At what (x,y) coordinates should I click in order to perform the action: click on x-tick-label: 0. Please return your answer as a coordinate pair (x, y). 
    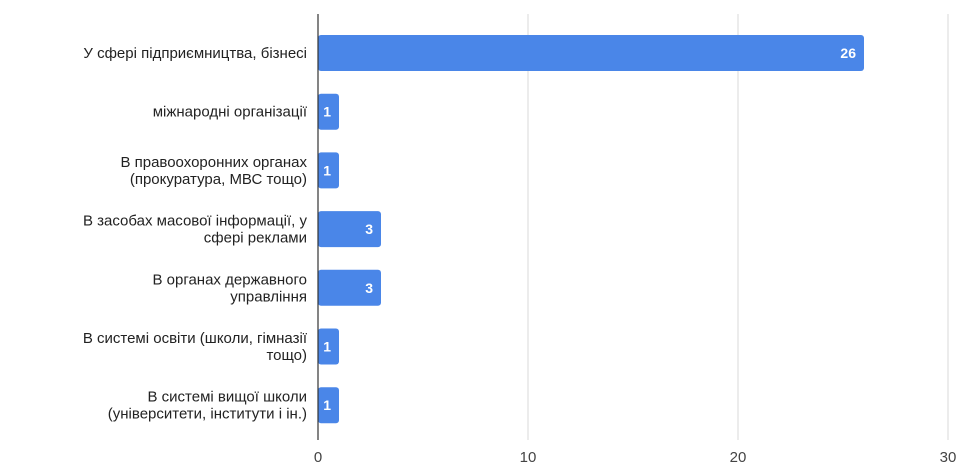
    Looking at the image, I should click on (318, 457).